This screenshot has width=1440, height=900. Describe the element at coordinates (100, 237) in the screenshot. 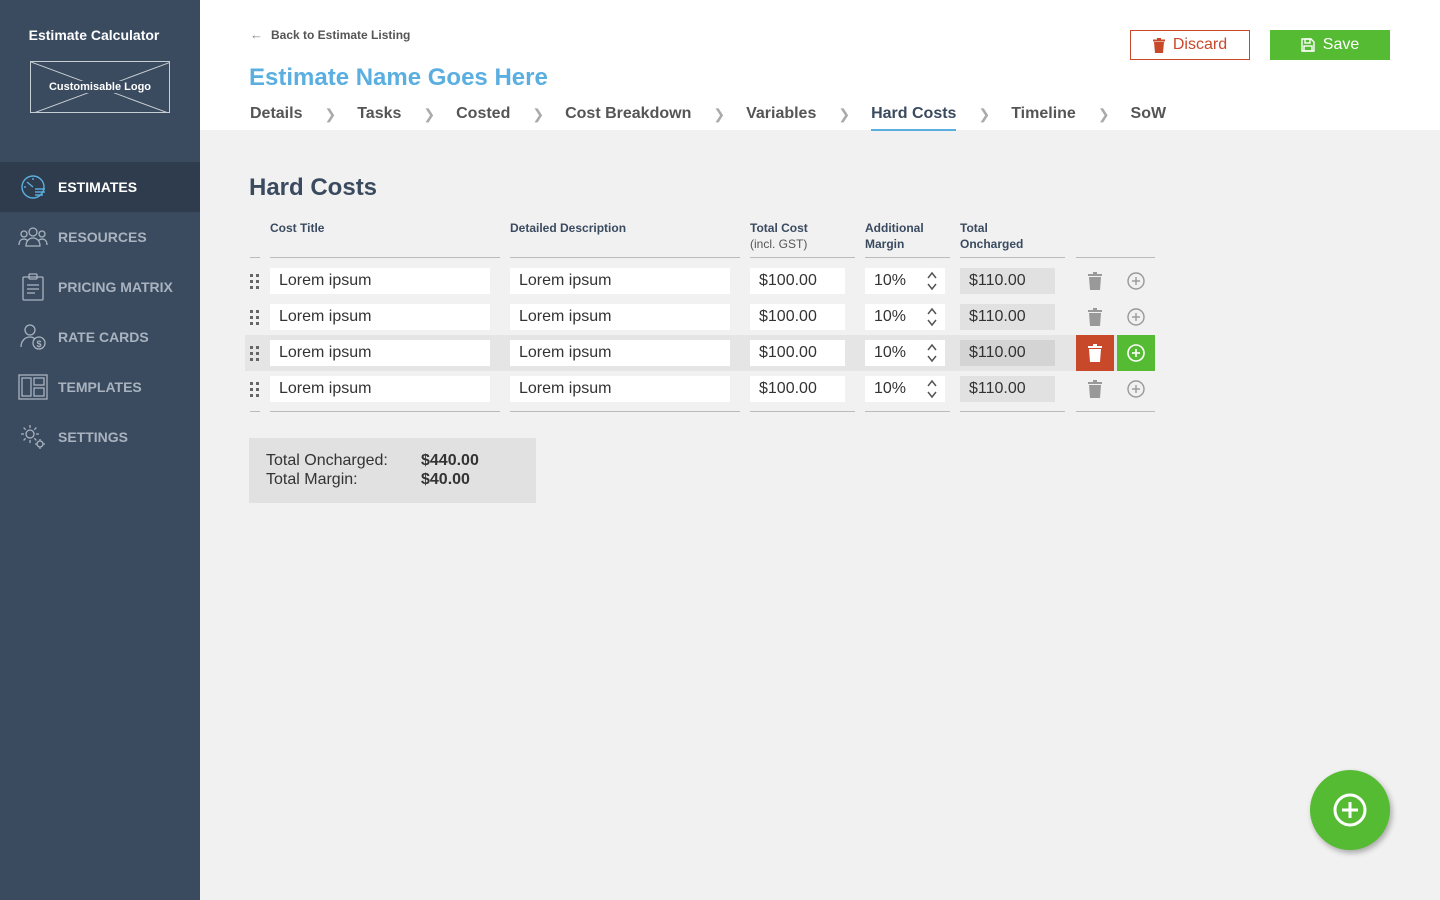

I see `sidebar-item-resources: RESOURCES` at that location.